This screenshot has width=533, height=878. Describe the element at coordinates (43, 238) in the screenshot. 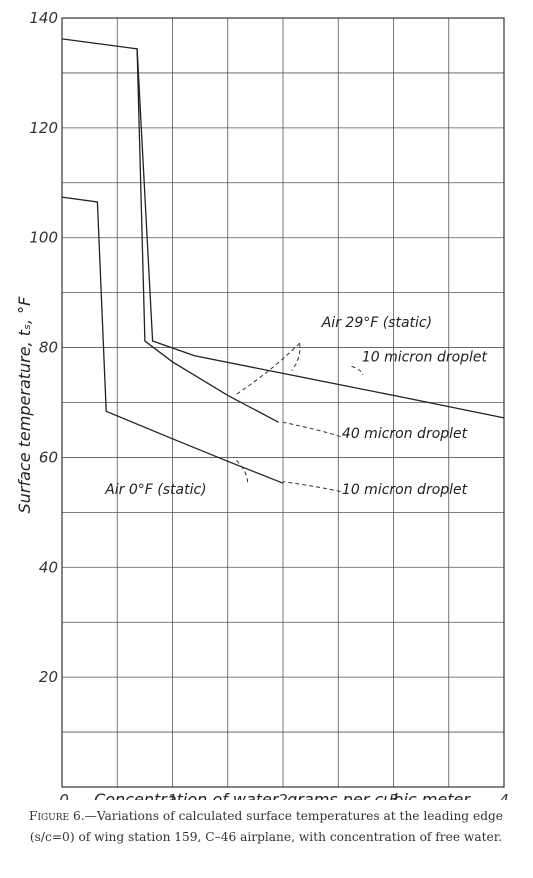

I see `y-tick-label: 100` at that location.